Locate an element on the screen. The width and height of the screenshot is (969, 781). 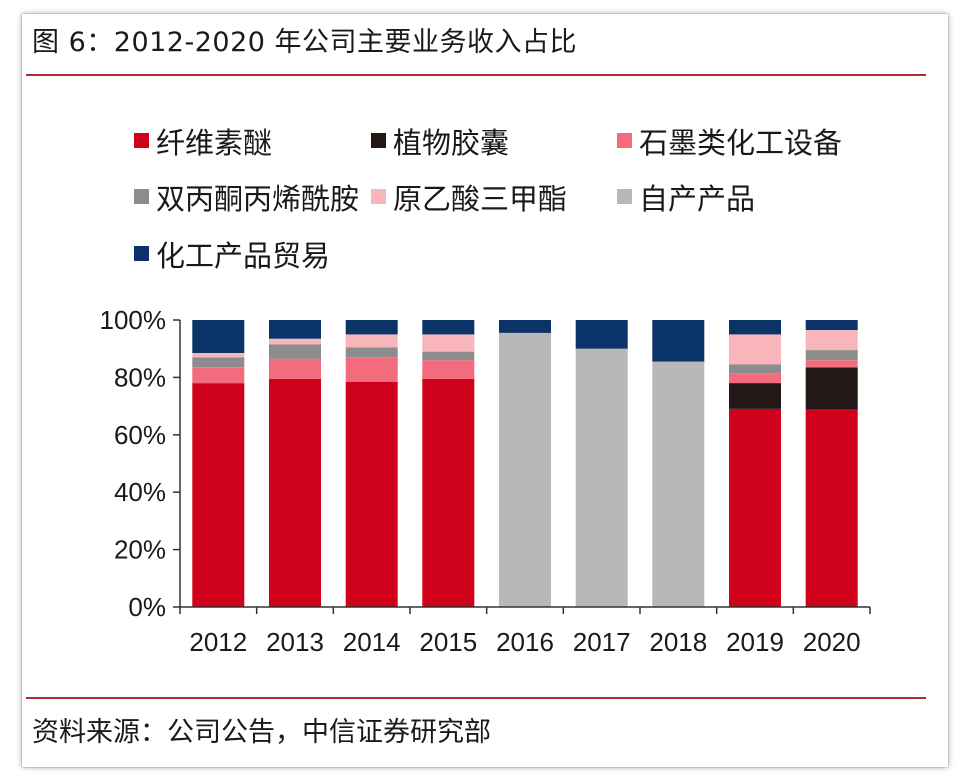
y-tick-label-1: 20% is located at coordinates (140, 550).